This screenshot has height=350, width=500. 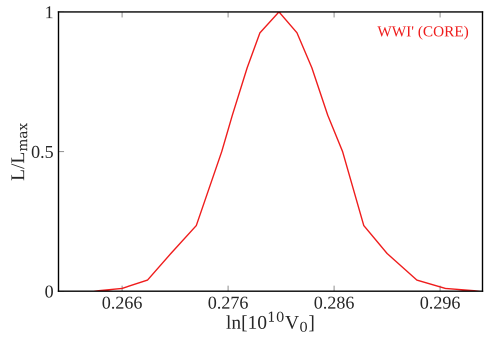 What do you see at coordinates (49, 12) in the screenshot?
I see `y-tick-label: 1` at bounding box center [49, 12].